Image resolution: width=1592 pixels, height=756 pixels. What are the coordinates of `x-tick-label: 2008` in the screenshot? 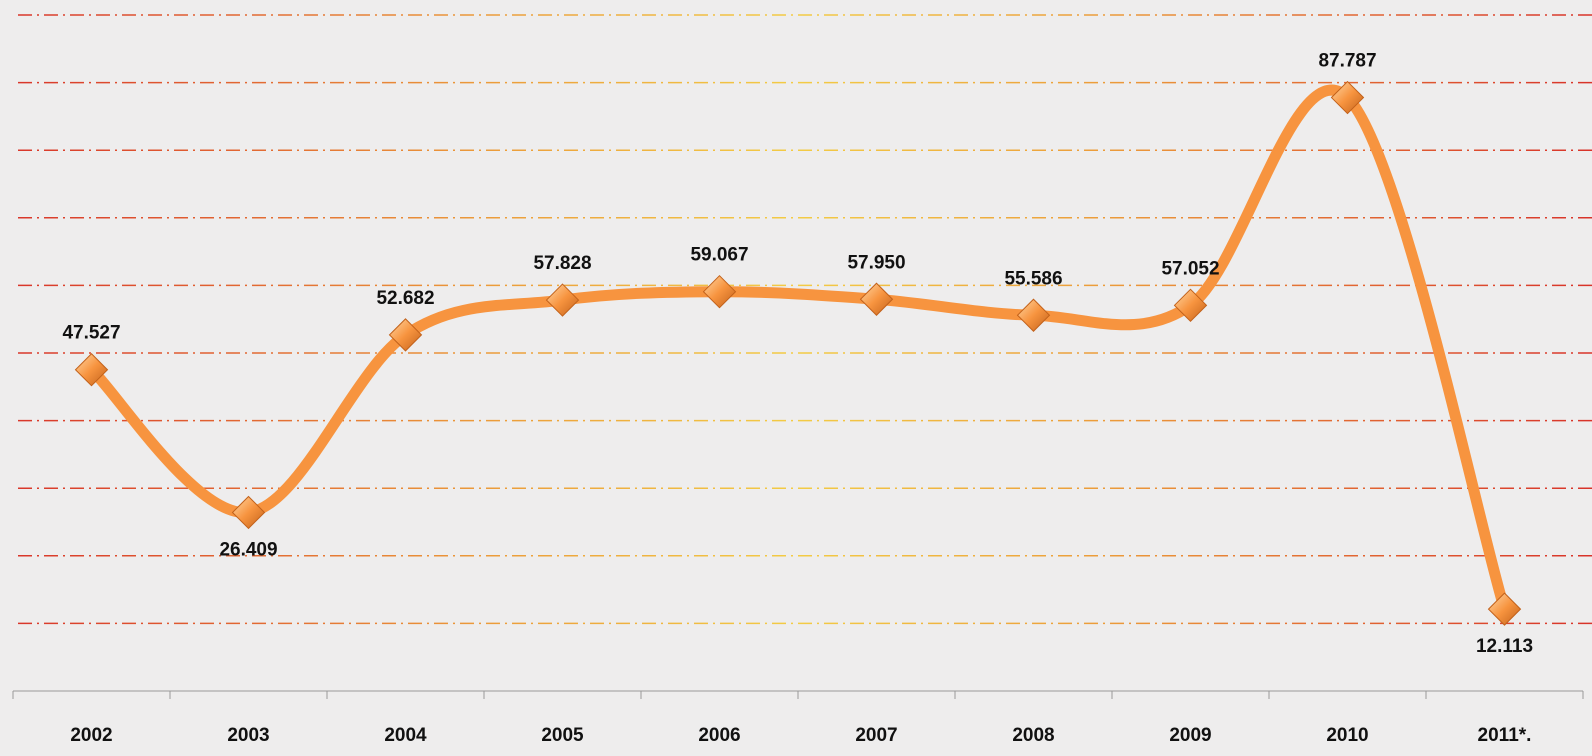 It's located at (1033, 735).